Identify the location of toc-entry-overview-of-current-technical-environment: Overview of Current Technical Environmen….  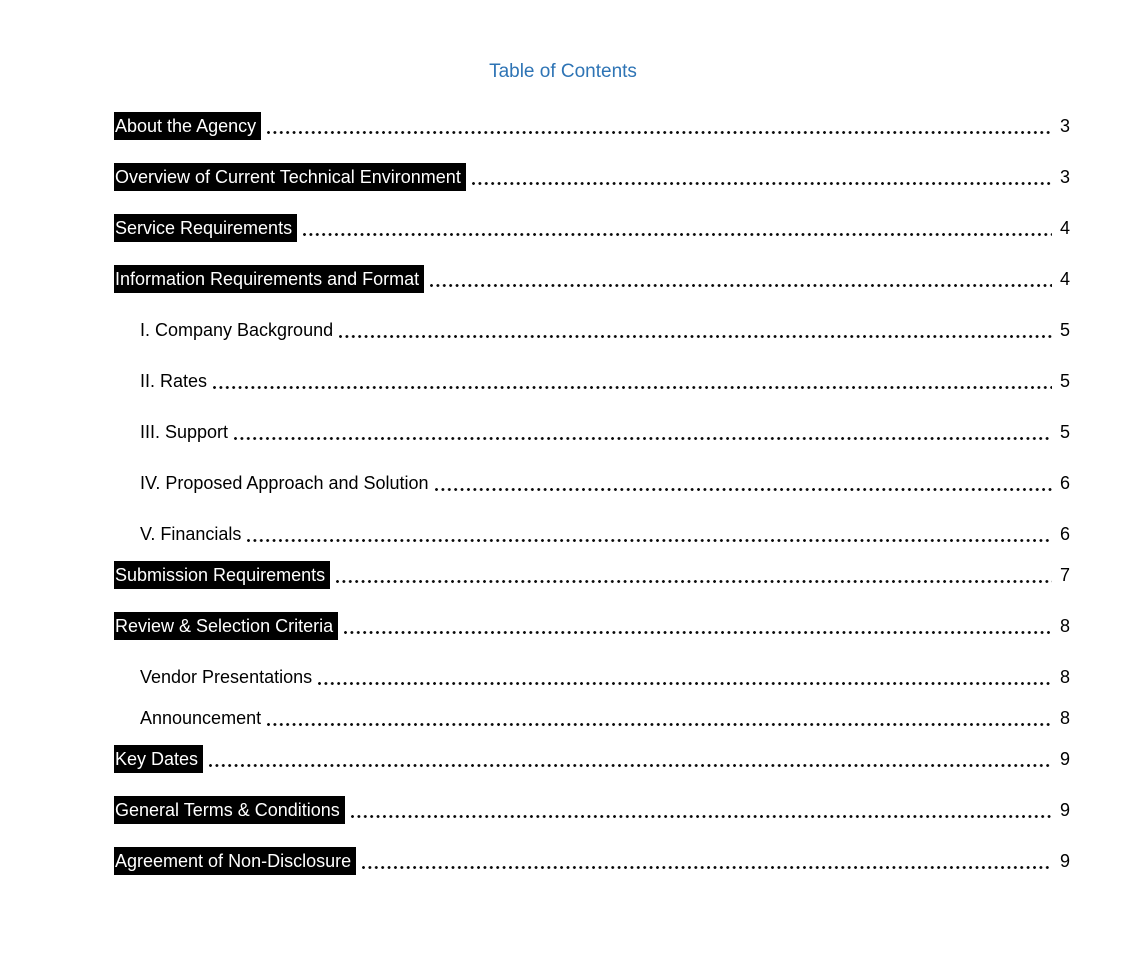
(592, 177).